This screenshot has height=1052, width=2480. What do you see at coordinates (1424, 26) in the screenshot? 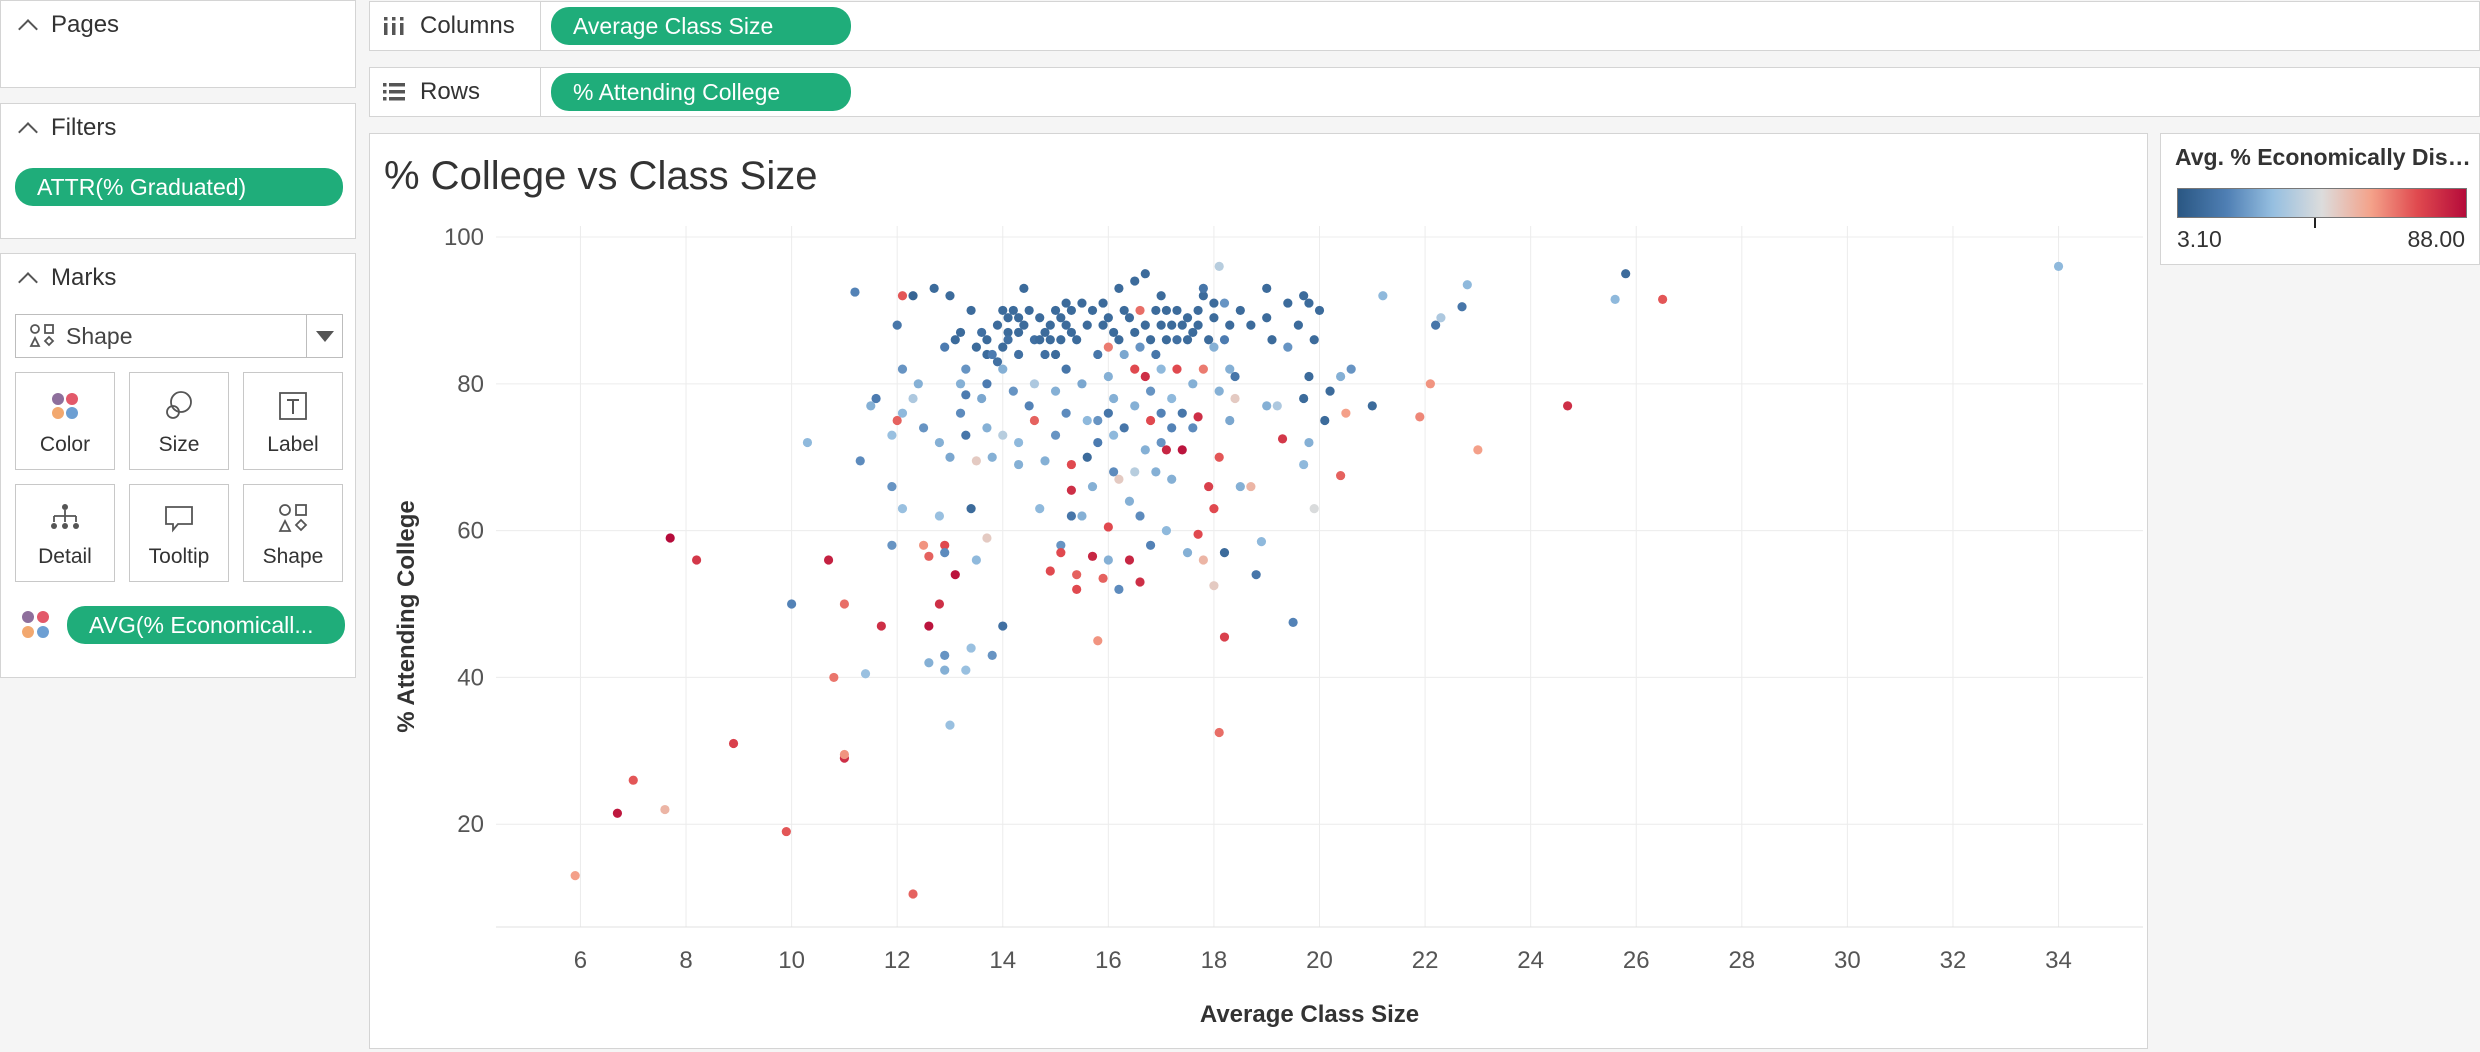
I see `columns-shelf: Columns Average Class Size` at bounding box center [1424, 26].